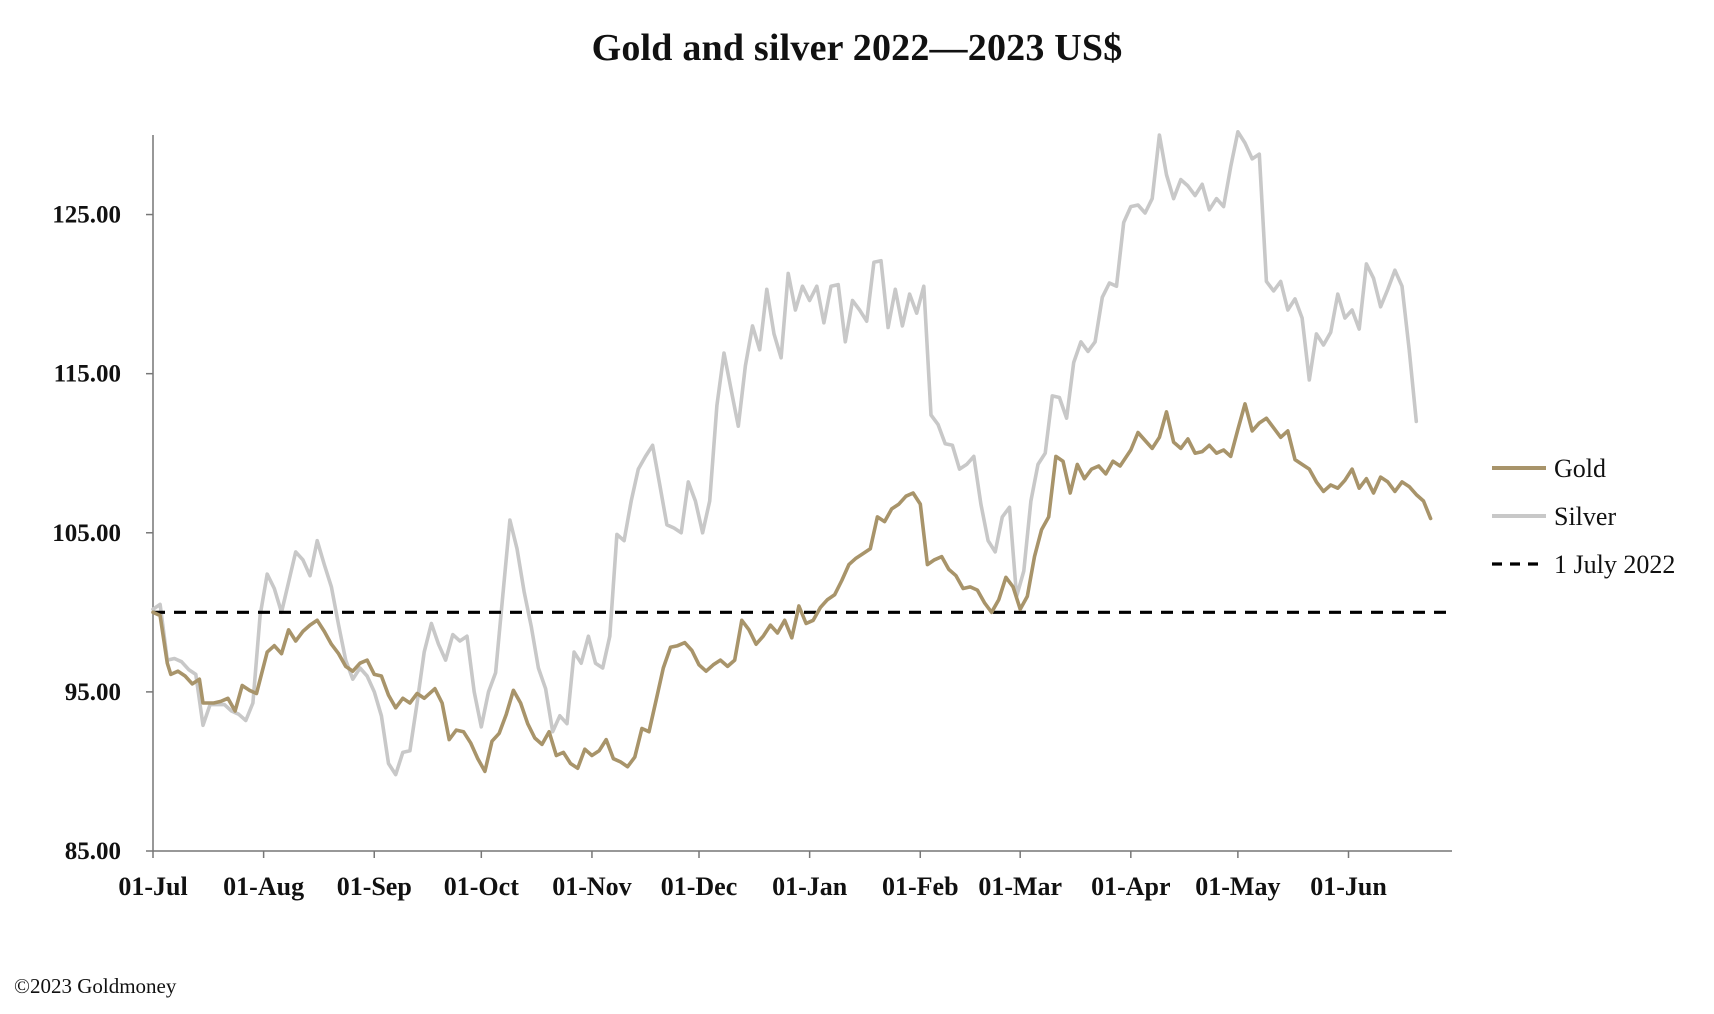 The width and height of the screenshot is (1714, 1014). Describe the element at coordinates (95, 986) in the screenshot. I see `copyright-text: ©2023 Goldmoney` at that location.